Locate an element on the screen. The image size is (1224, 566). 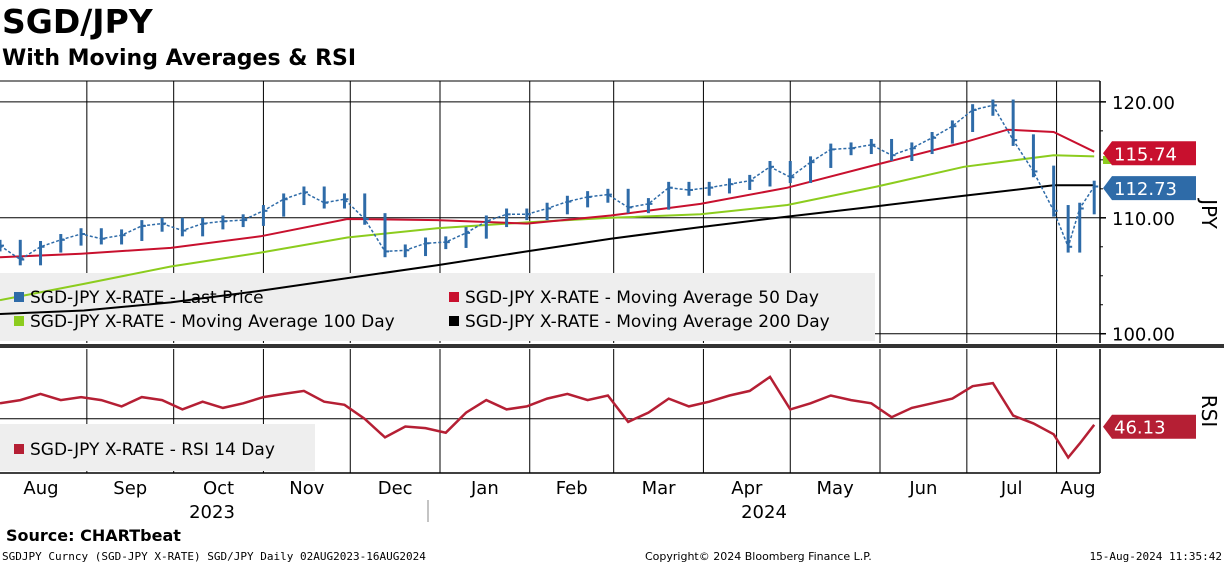
legend-item-ma200: SGD-JPY X-RATE - Moving Average 200 Day is located at coordinates (639, 322).